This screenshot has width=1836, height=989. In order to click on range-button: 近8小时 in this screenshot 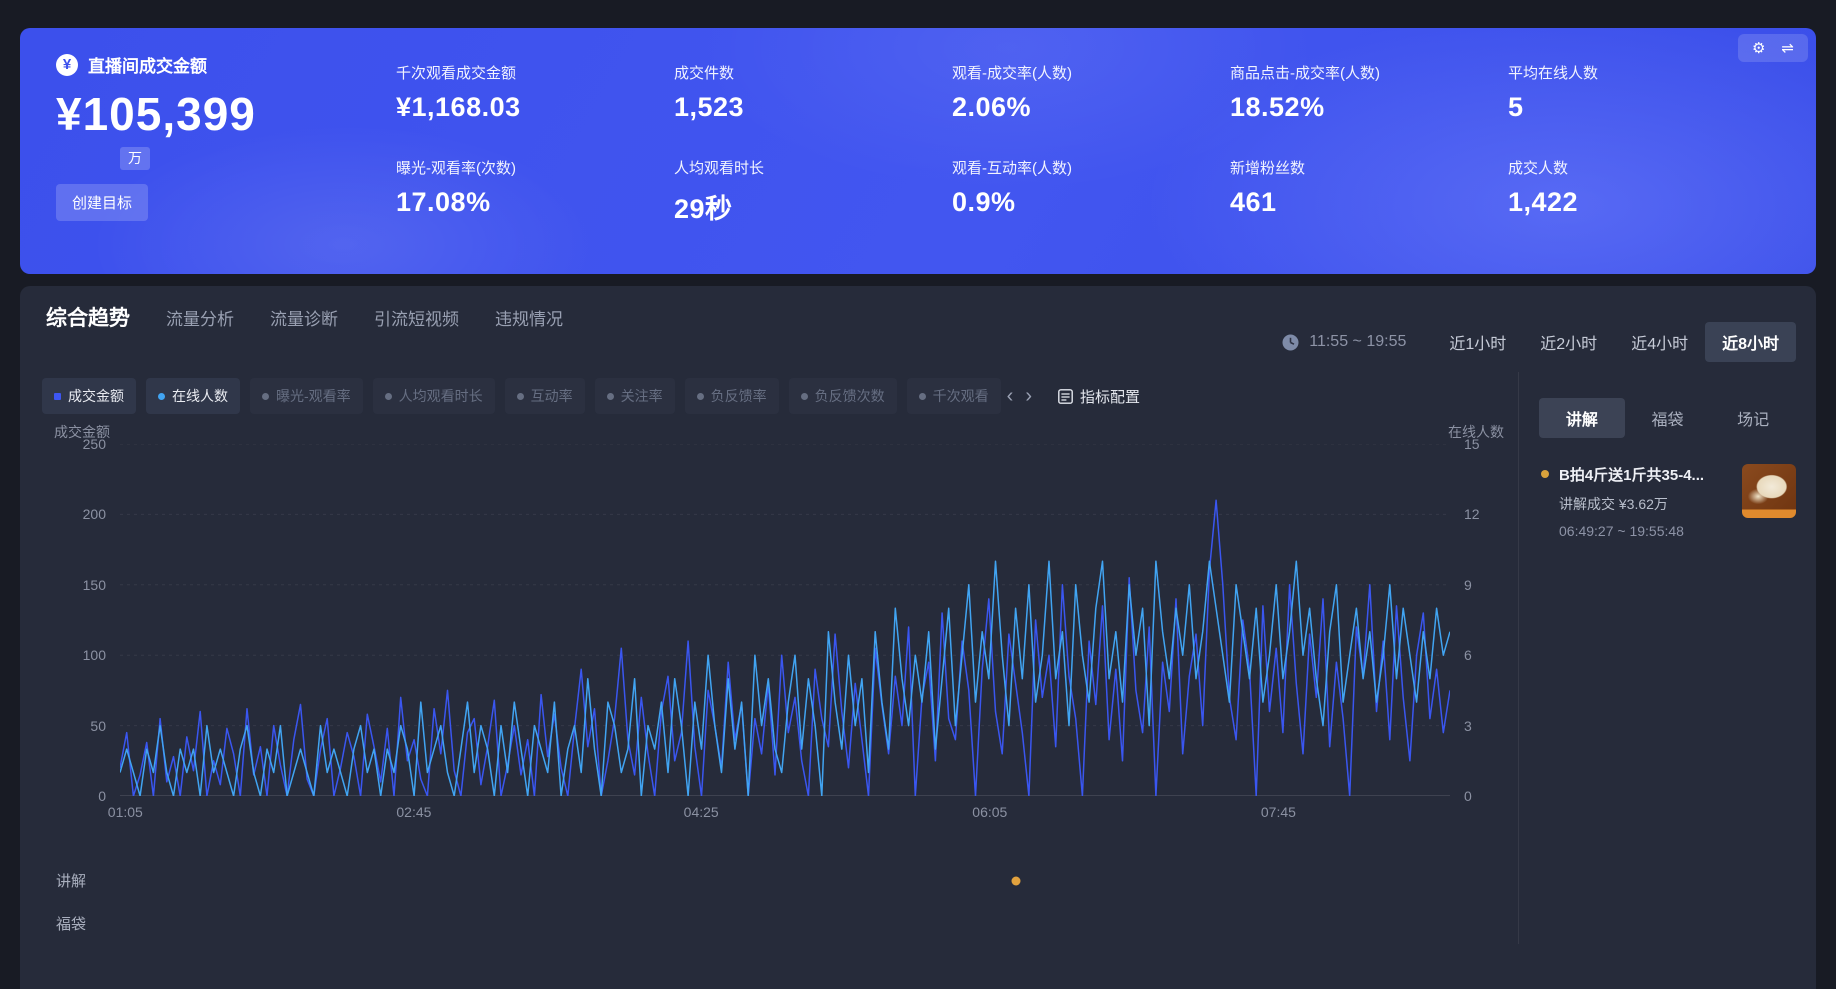, I will do `click(1750, 342)`.